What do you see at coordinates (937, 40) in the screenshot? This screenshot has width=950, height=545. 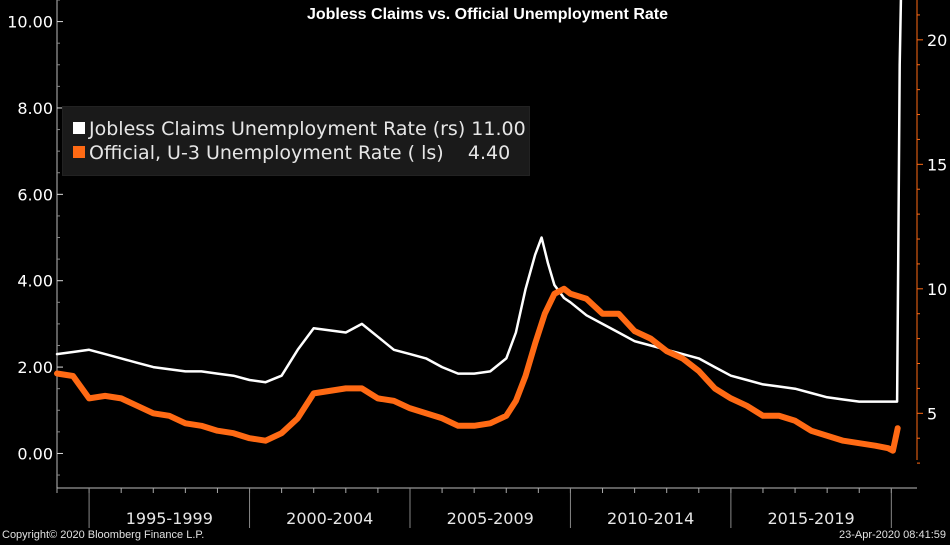 I see `right-axis-tick-label: 20` at bounding box center [937, 40].